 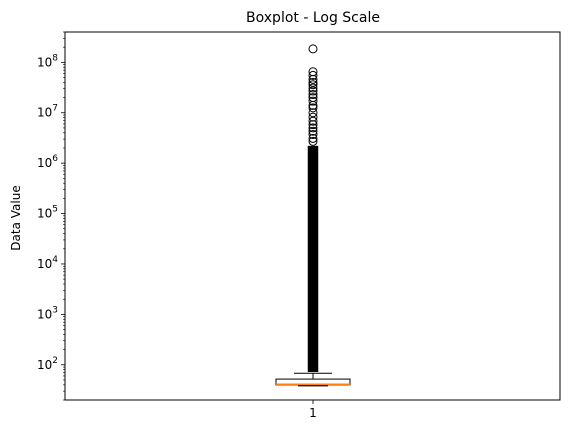 What do you see at coordinates (313, 258) in the screenshot?
I see `outlier-dense-band` at bounding box center [313, 258].